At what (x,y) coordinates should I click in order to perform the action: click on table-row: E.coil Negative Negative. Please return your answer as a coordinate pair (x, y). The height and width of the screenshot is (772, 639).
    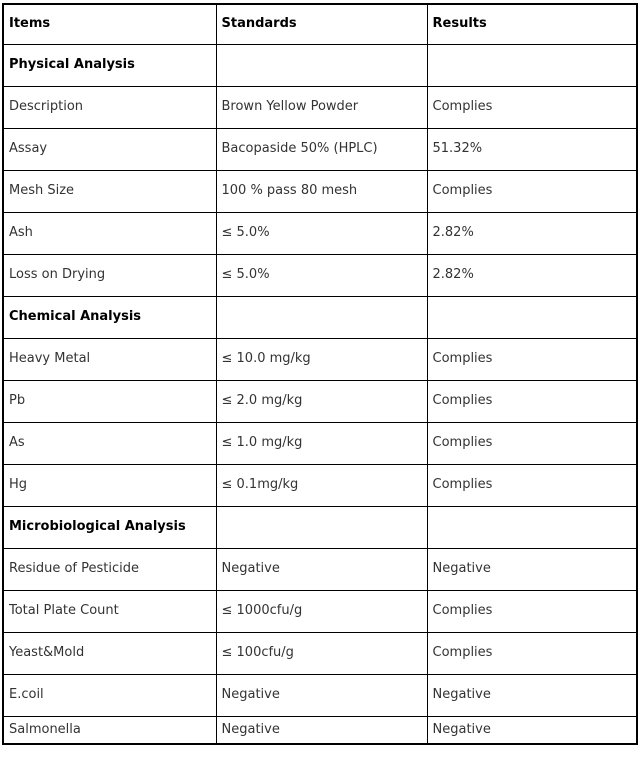
    Looking at the image, I should click on (320, 695).